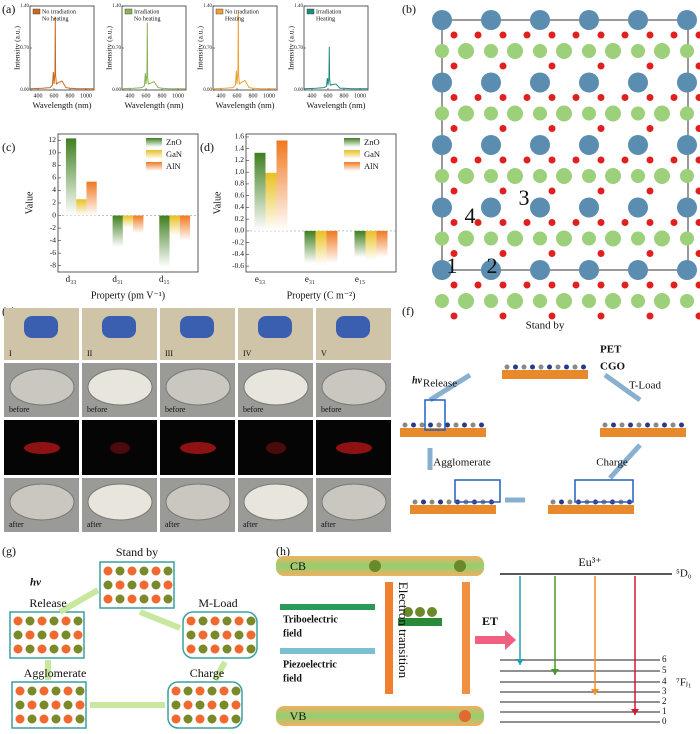  What do you see at coordinates (275, 327) in the screenshot?
I see `photo-glove` at bounding box center [275, 327].